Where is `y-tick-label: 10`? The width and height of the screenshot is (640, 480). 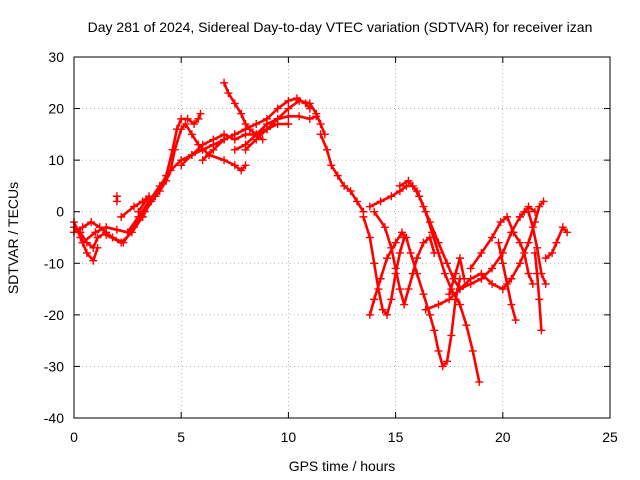 y-tick-label: 10 is located at coordinates (56, 160).